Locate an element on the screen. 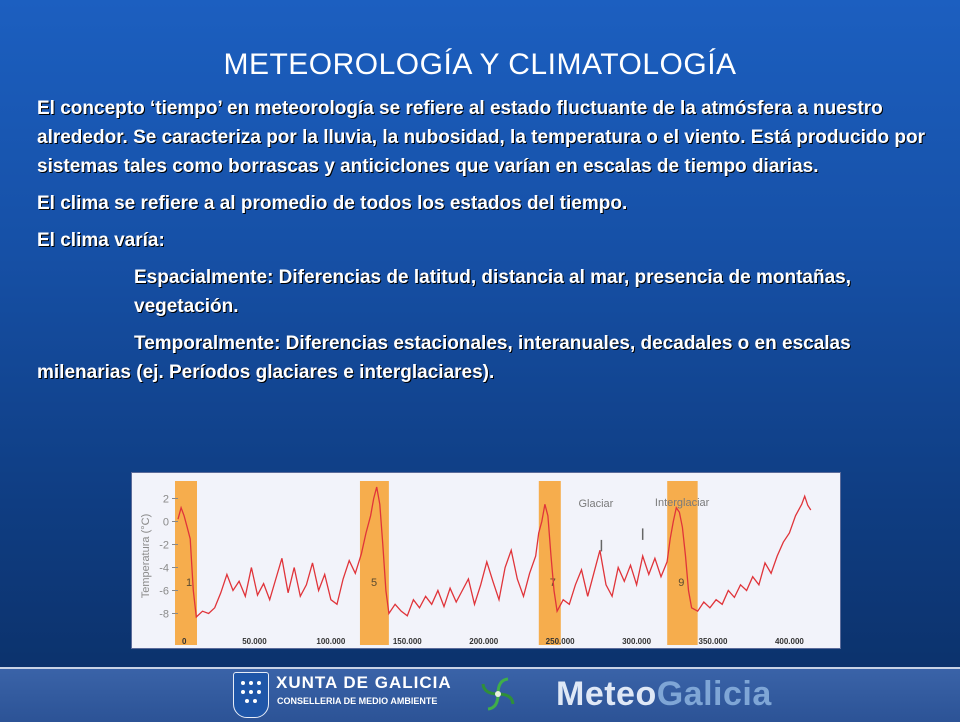 This screenshot has width=960, height=722. x-tick-label: 200.000 is located at coordinates (483, 641).